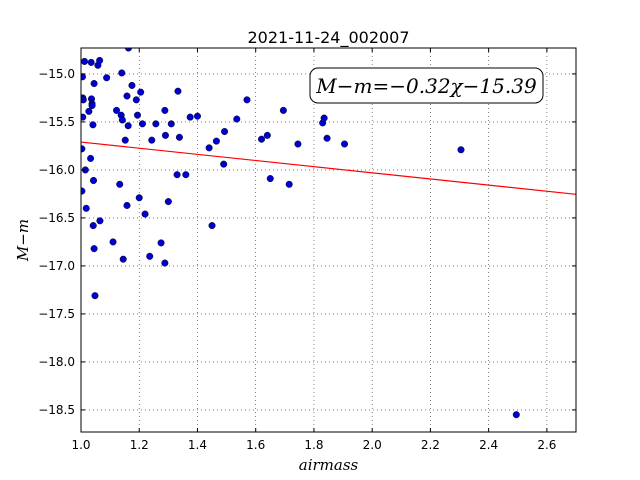  I want to click on fit-annotation: M−m=−0.32χ−15.39, so click(426, 86).